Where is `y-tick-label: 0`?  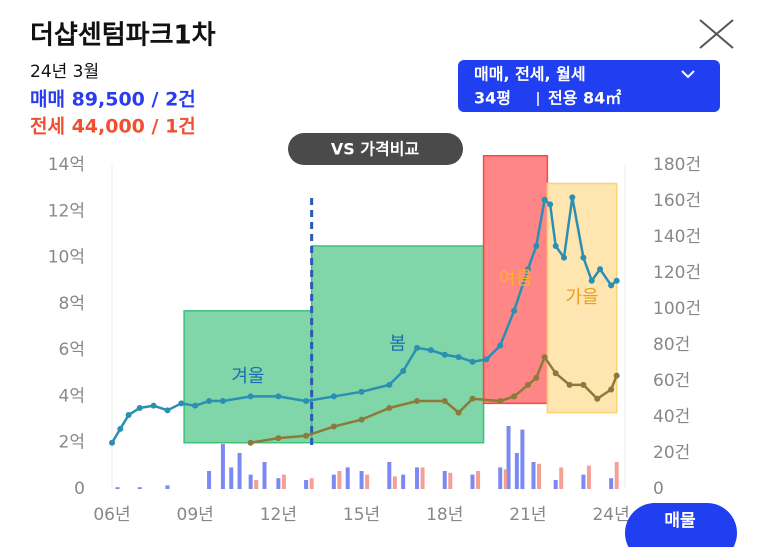
y-tick-label: 0 is located at coordinates (79, 489).